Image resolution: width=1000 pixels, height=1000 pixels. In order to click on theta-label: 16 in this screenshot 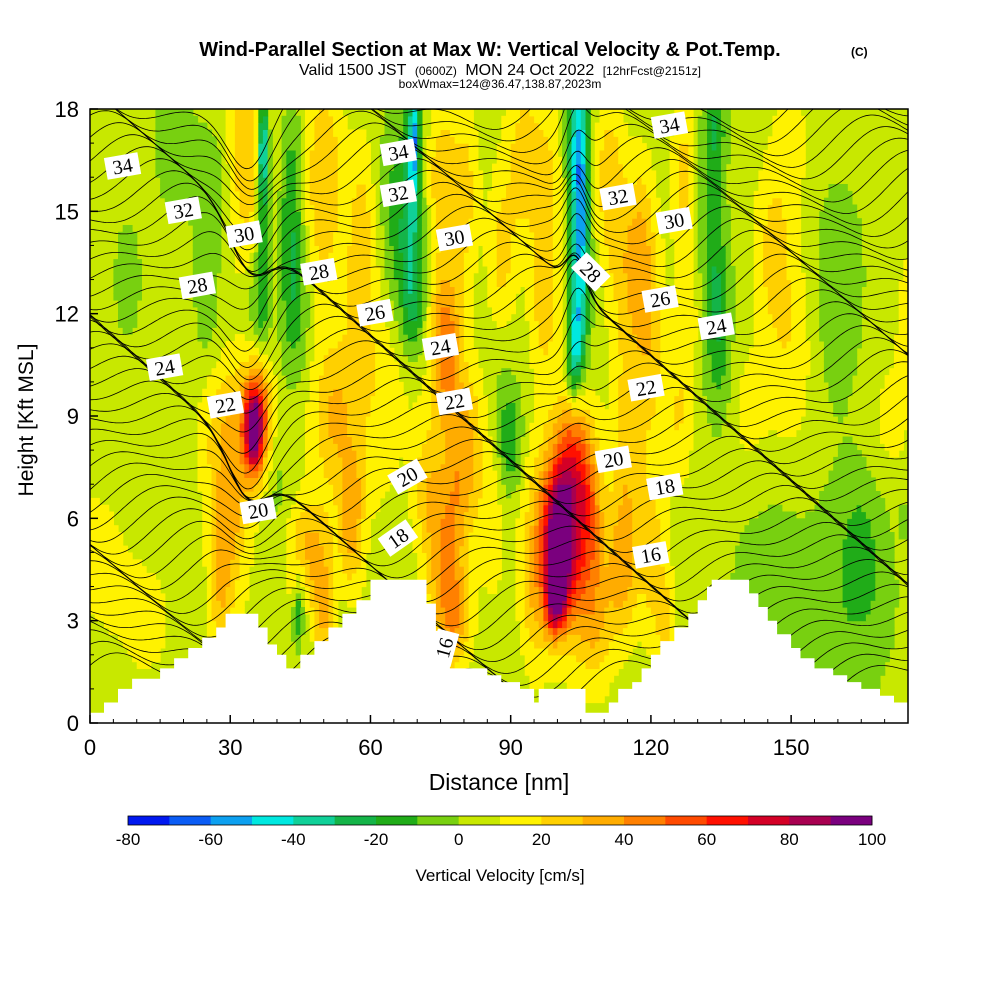, I will do `click(444, 648)`.